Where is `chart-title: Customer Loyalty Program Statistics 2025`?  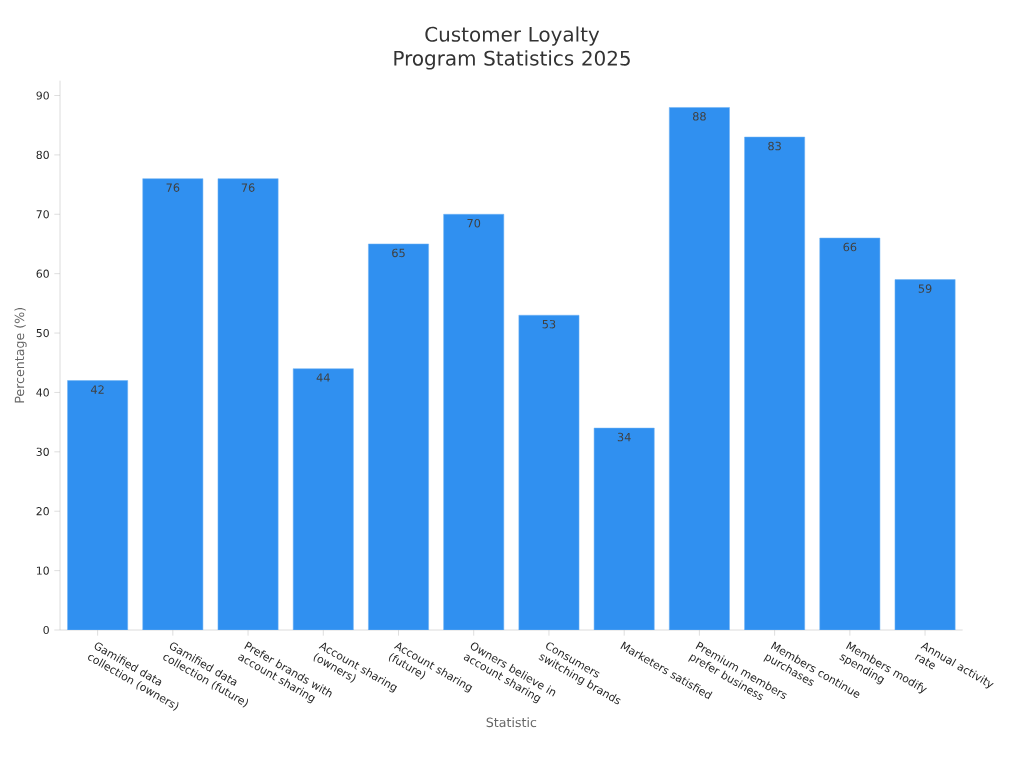 chart-title: Customer Loyalty Program Statistics 2025 is located at coordinates (512, 48).